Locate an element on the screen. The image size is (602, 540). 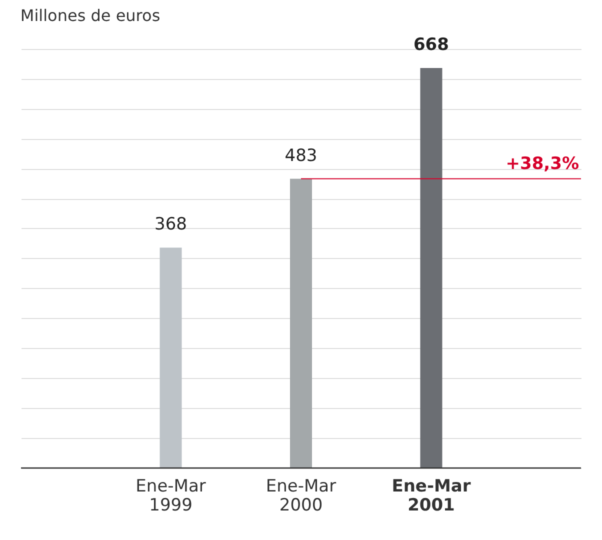
x-tick-label: Ene-Mar 2000 is located at coordinates (301, 496).